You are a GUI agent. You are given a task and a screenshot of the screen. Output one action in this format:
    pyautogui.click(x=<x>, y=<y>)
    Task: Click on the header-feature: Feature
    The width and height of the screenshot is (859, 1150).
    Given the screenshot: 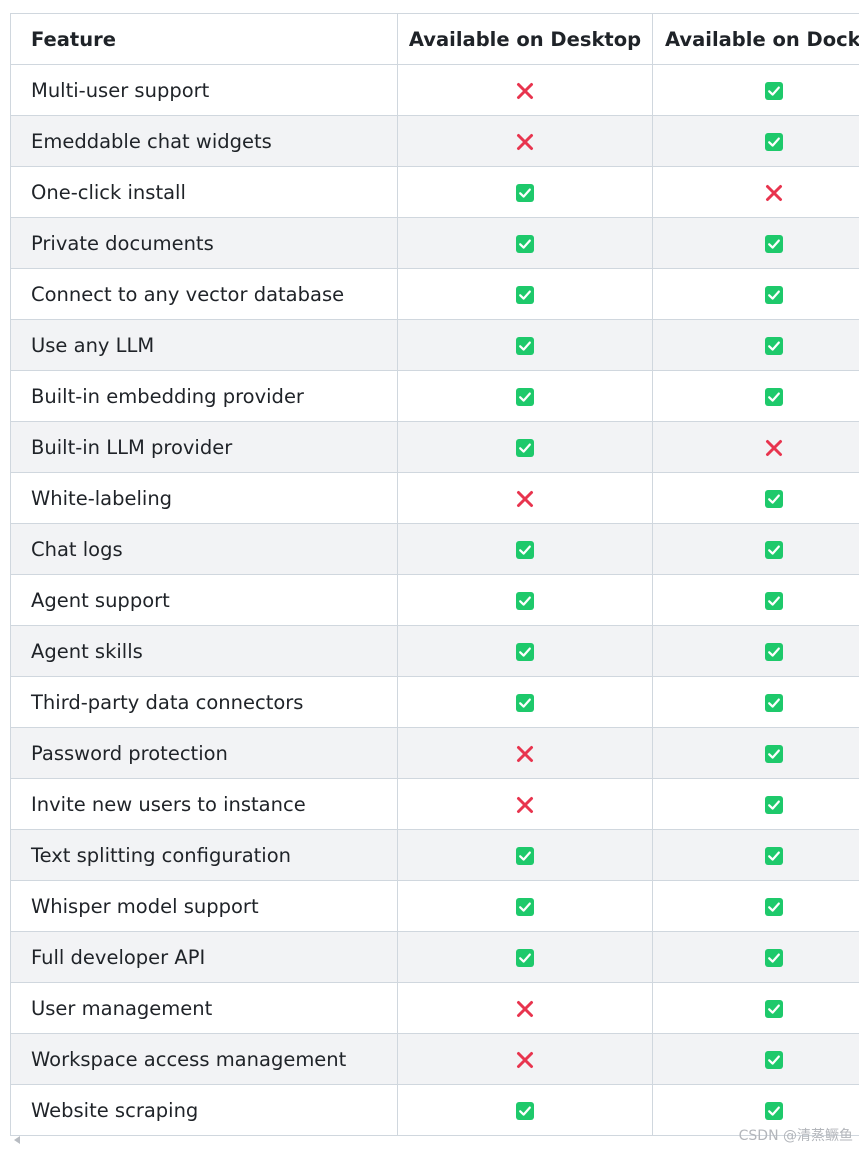 What is the action you would take?
    pyautogui.click(x=204, y=39)
    